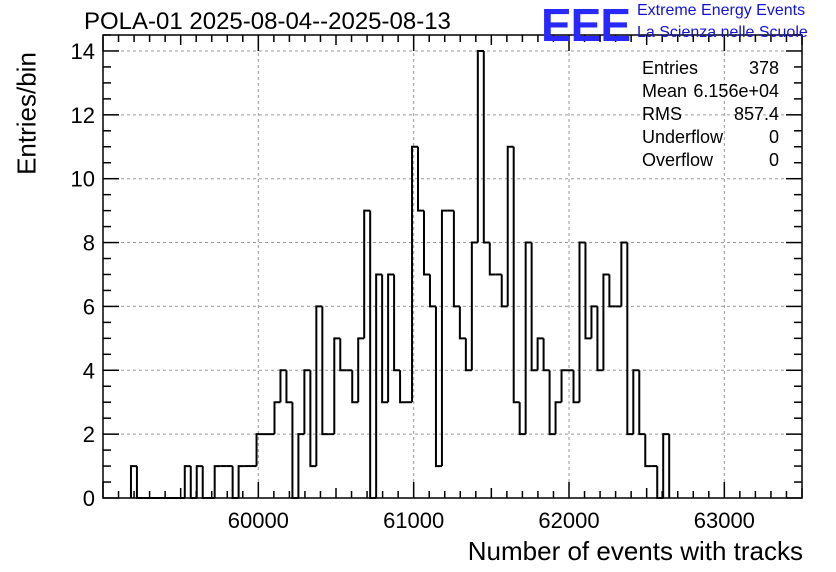 The image size is (836, 572). Describe the element at coordinates (678, 160) in the screenshot. I see `stats-key: Overflow` at that location.